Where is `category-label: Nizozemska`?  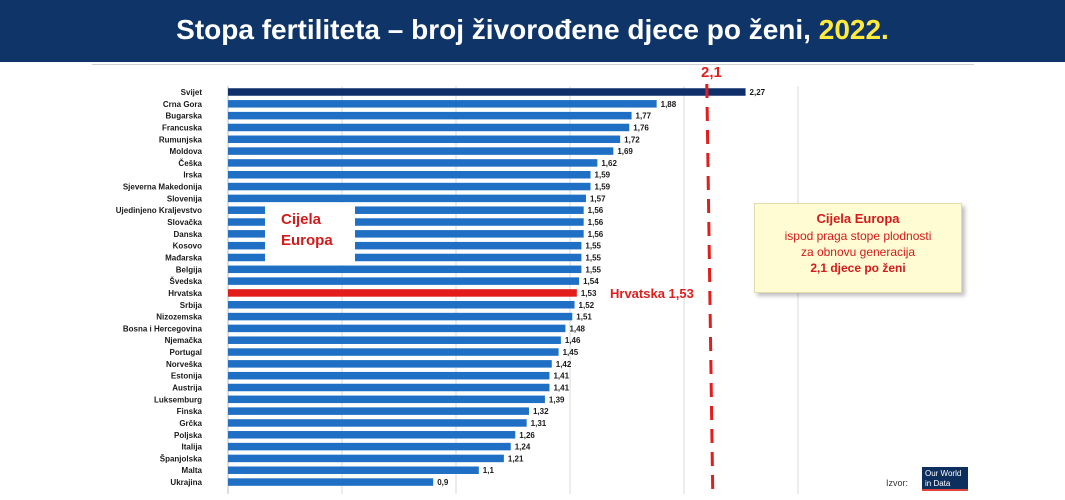 category-label: Nizozemska is located at coordinates (179, 317).